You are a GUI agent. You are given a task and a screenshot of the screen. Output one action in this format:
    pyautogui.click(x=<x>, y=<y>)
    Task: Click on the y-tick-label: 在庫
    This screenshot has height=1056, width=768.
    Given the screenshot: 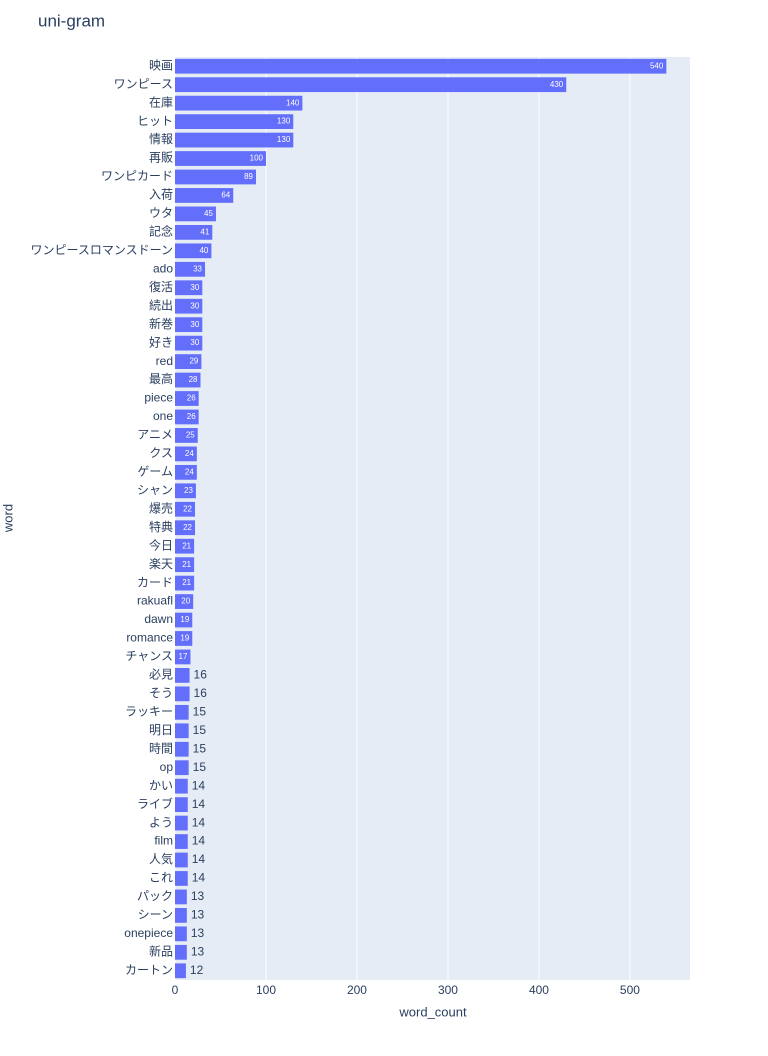 What is the action you would take?
    pyautogui.click(x=161, y=102)
    